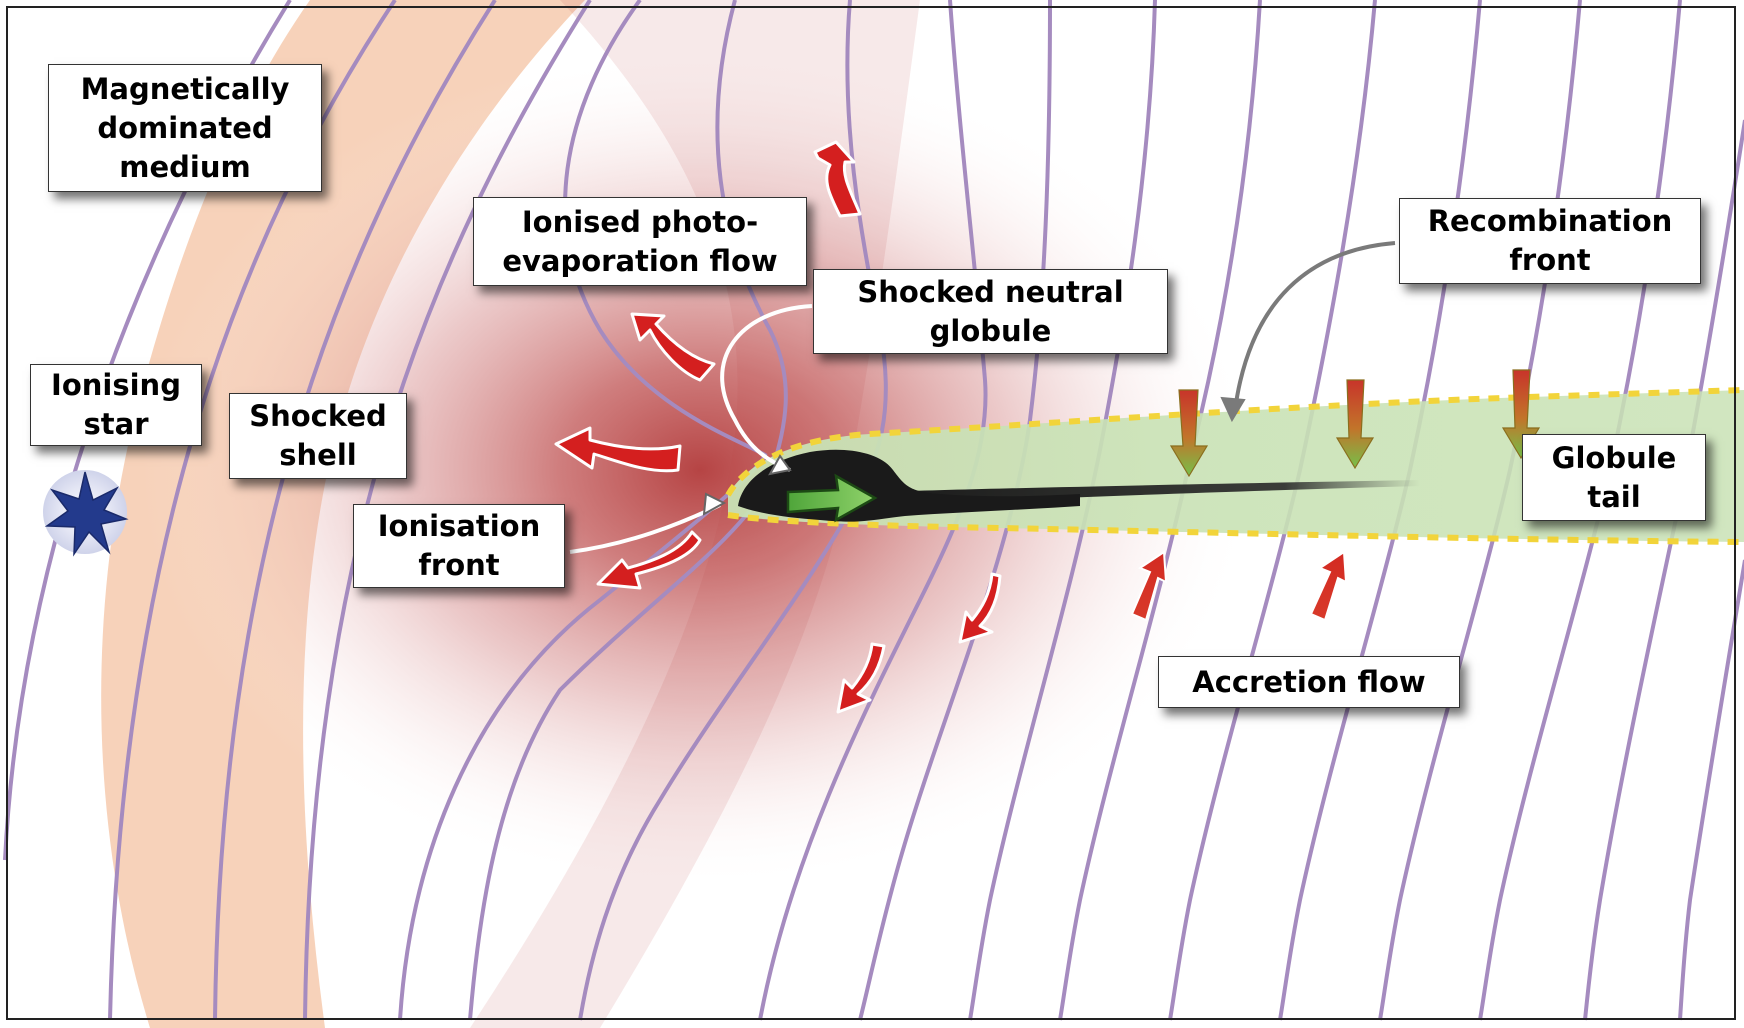 This screenshot has width=1744, height=1028. I want to click on label-magnetically-dominated-medium: Magnetically dominated medium, so click(185, 128).